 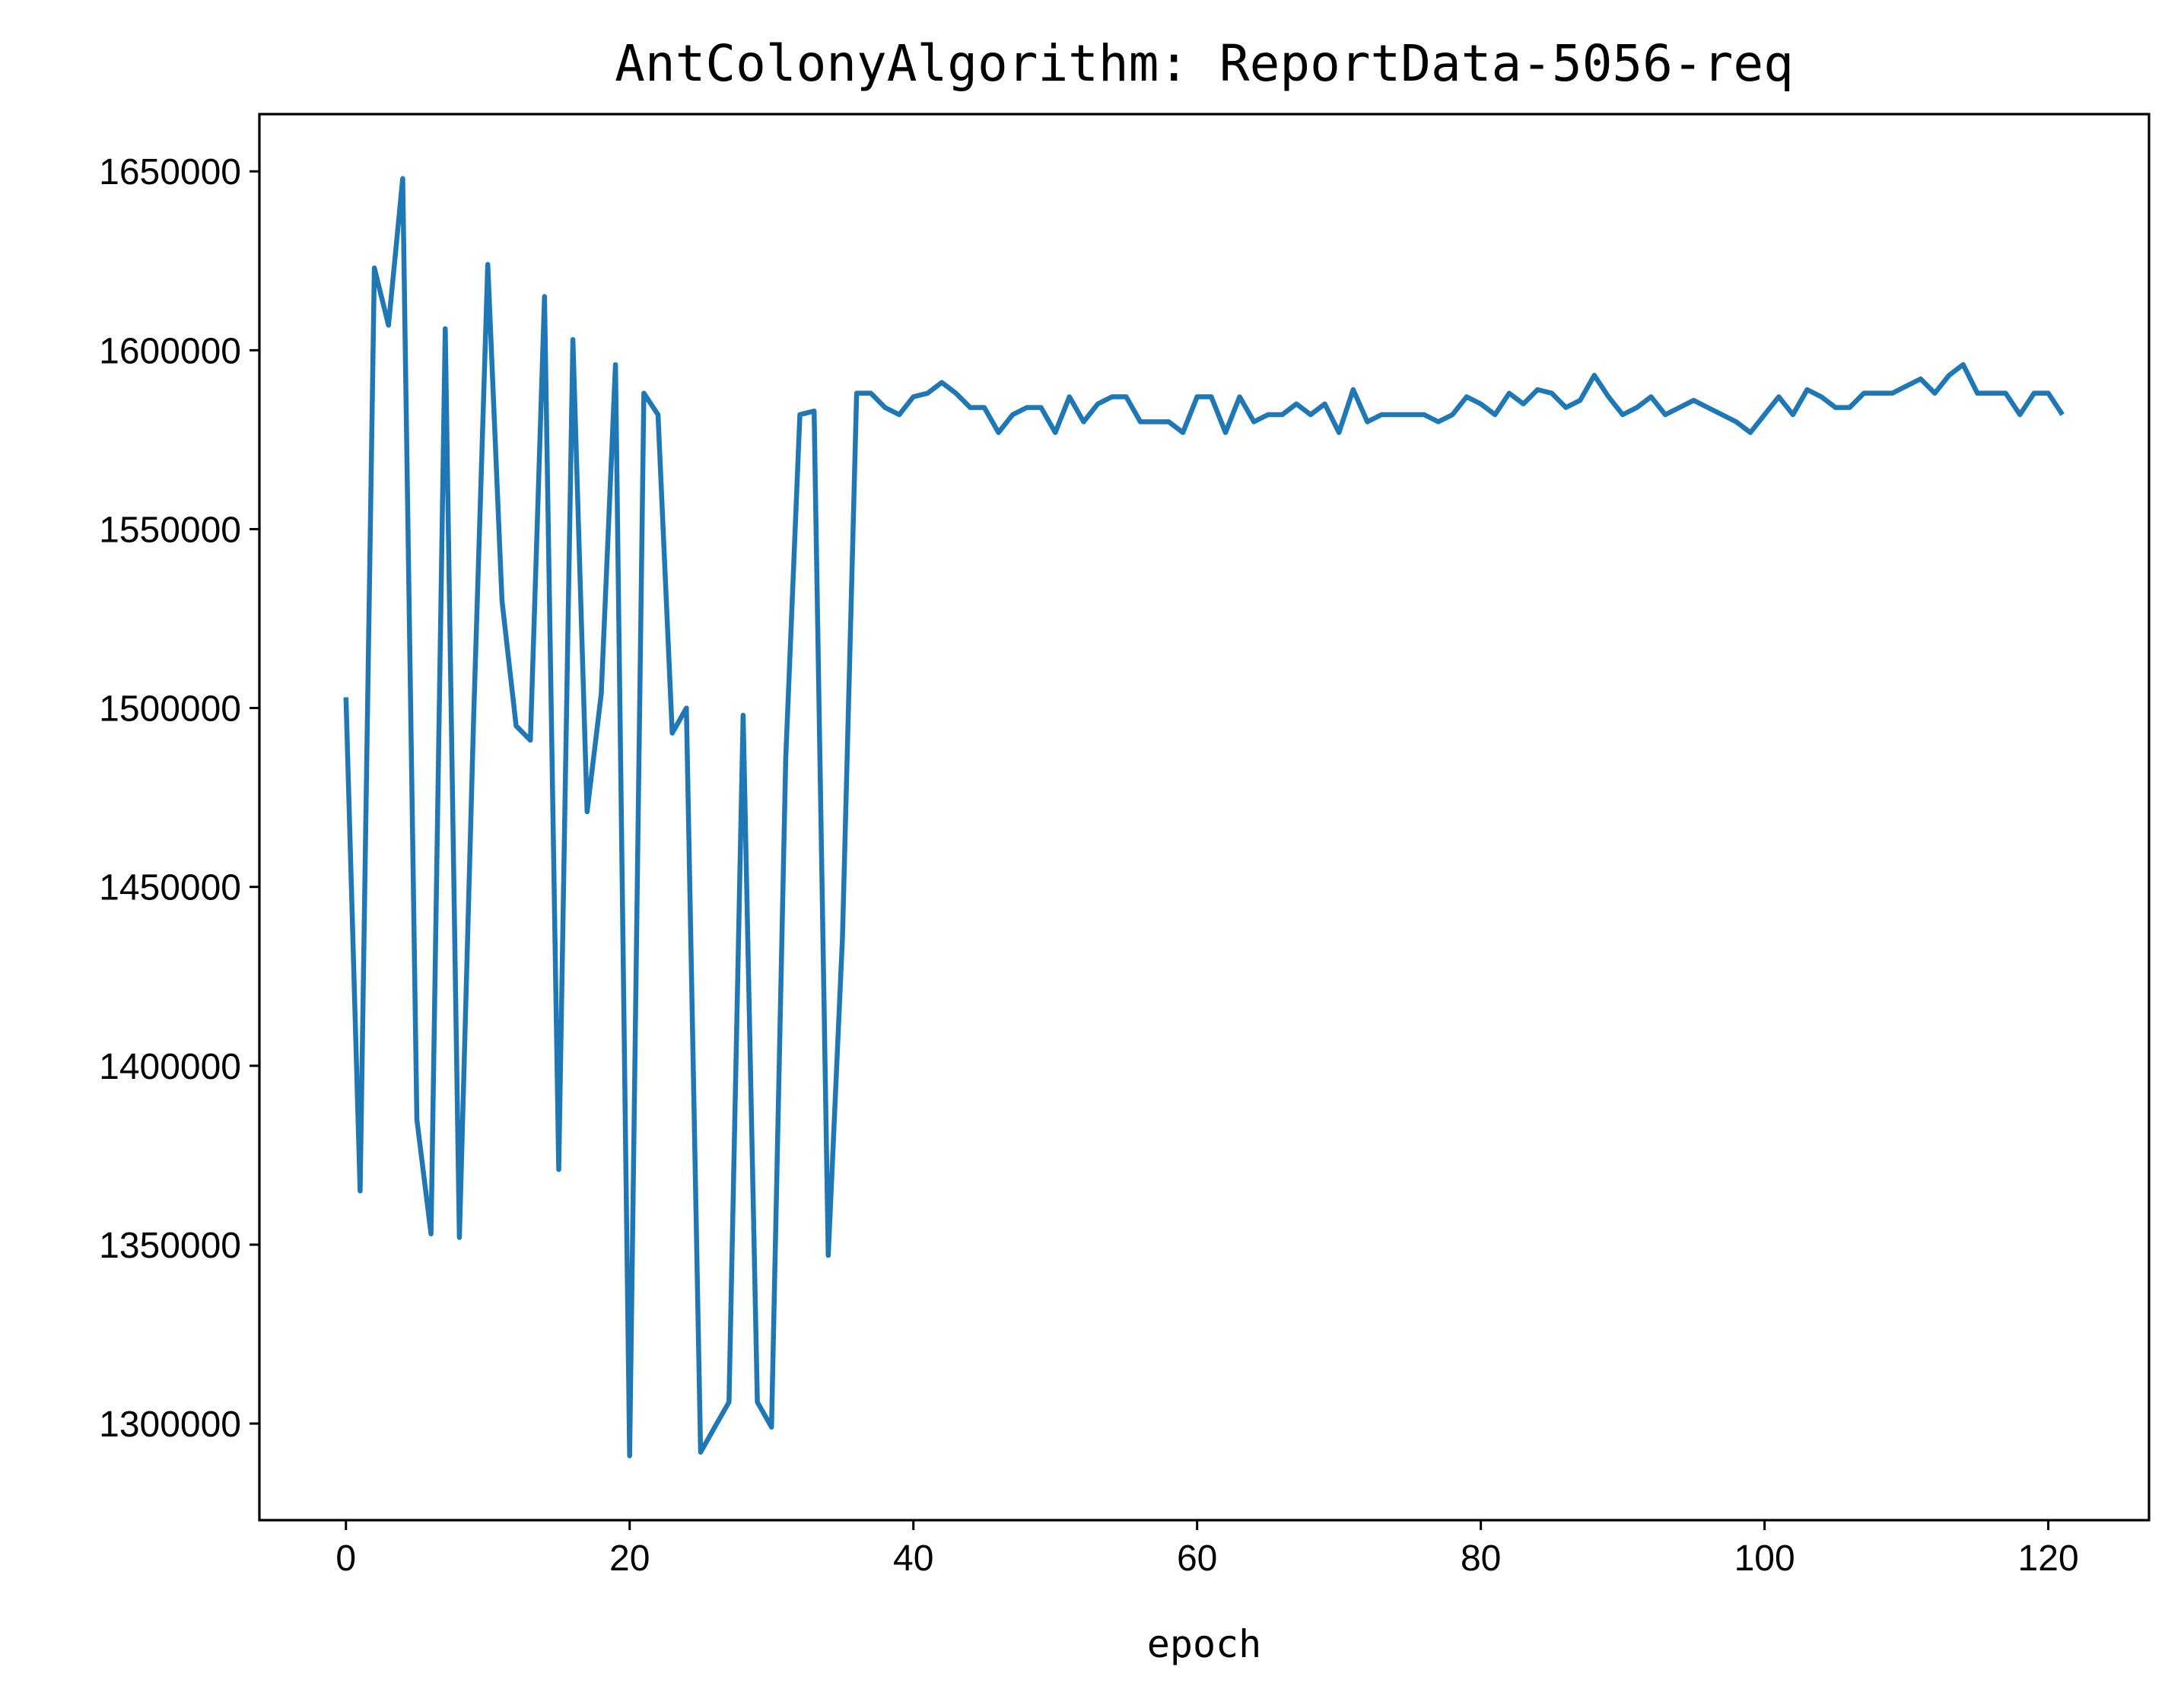 What do you see at coordinates (2048, 1558) in the screenshot?
I see `x-tick-label: 120` at bounding box center [2048, 1558].